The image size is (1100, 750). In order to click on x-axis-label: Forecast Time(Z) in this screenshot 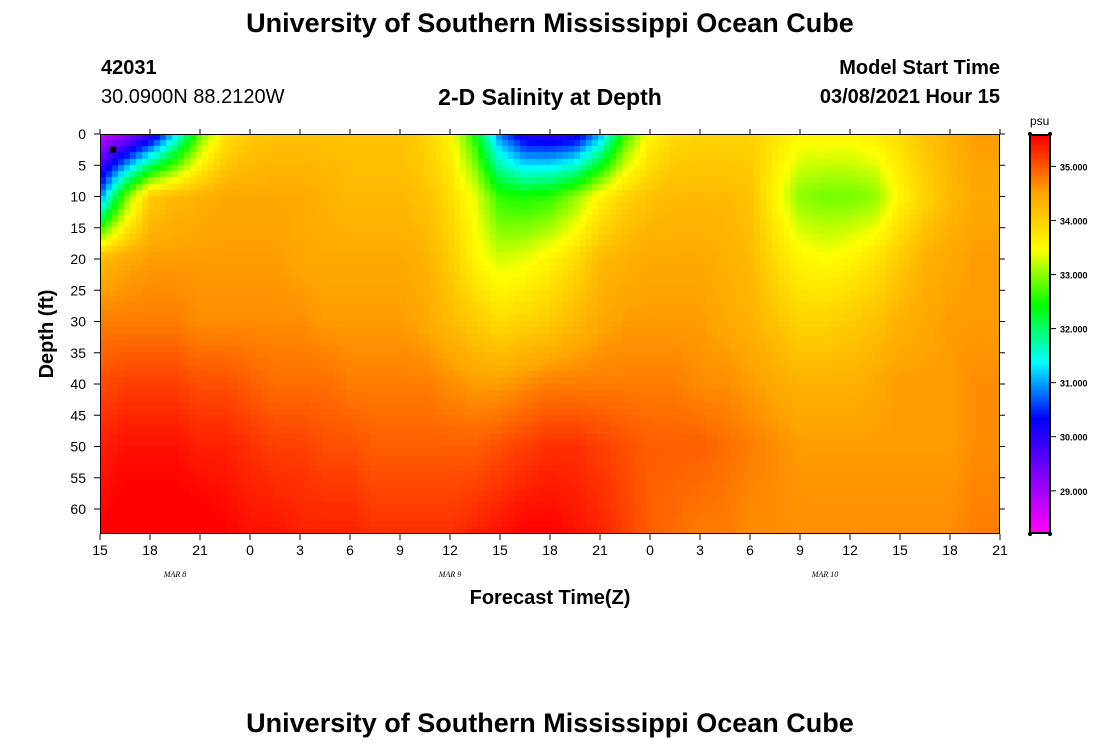, I will do `click(550, 598)`.